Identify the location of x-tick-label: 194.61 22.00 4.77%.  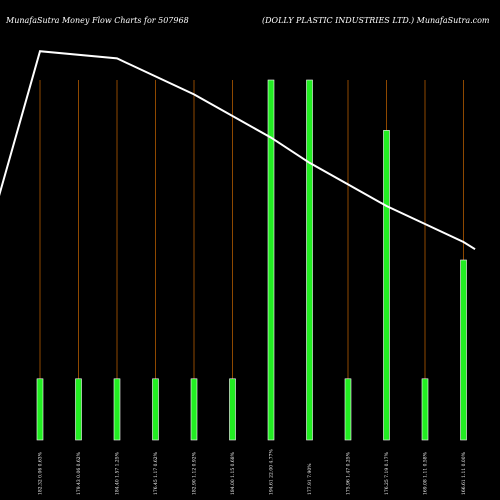
(272, 471).